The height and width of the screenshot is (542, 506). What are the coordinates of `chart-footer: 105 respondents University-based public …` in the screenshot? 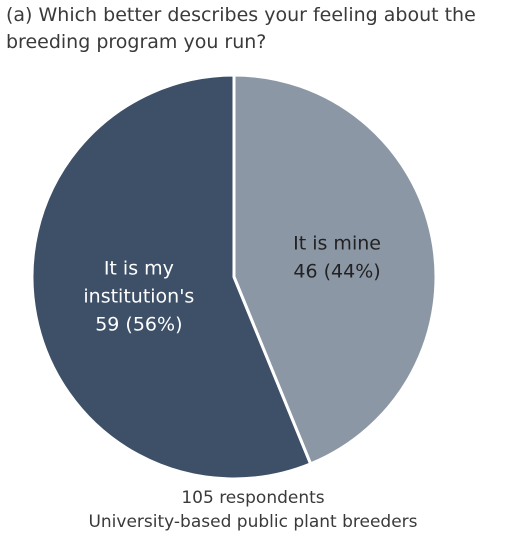 It's located at (253, 510).